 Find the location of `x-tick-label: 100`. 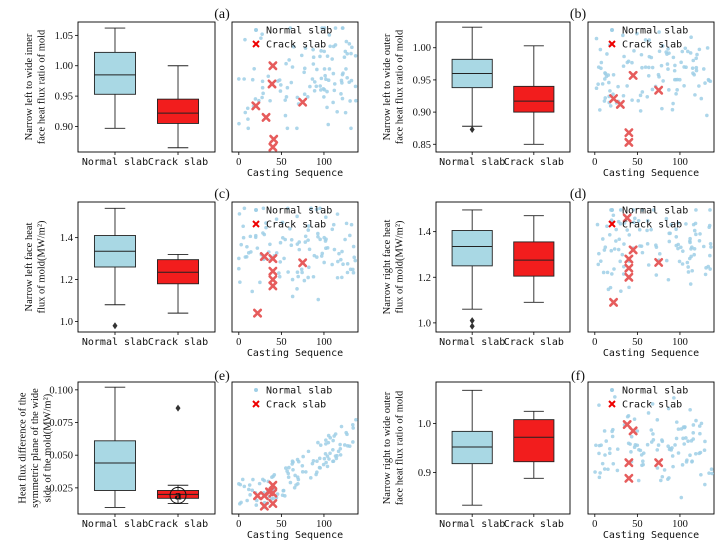

x-tick-label: 100 is located at coordinates (680, 342).